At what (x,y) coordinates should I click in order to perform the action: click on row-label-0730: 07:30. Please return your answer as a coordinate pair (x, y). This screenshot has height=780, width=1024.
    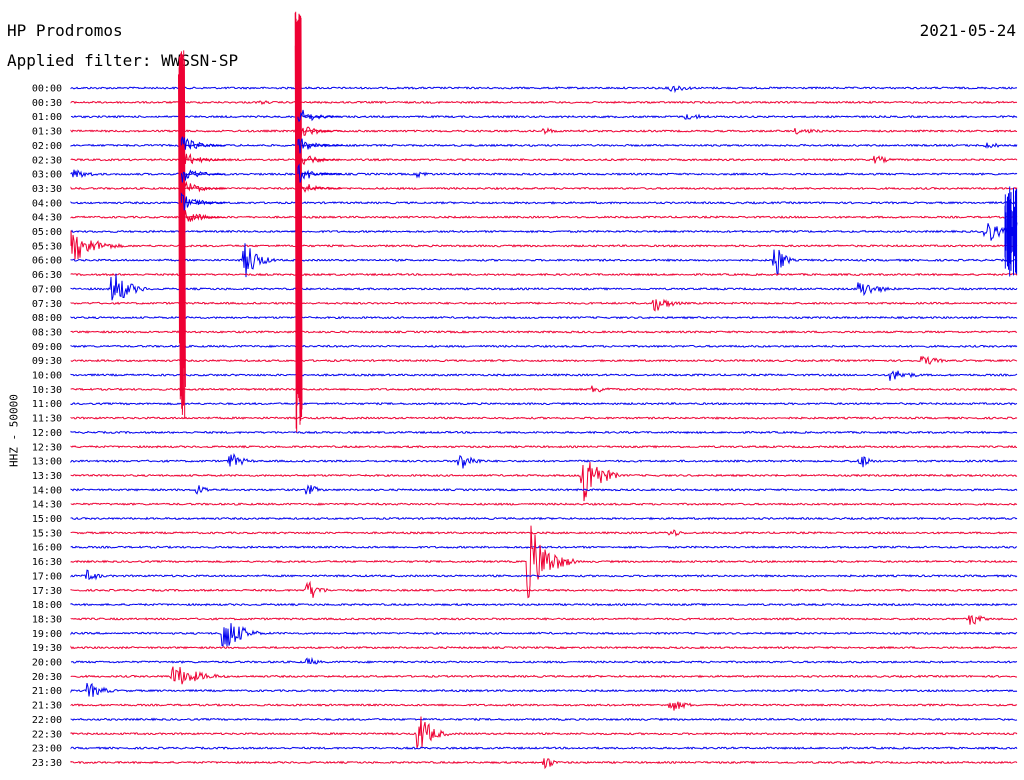
    Looking at the image, I should click on (47, 304).